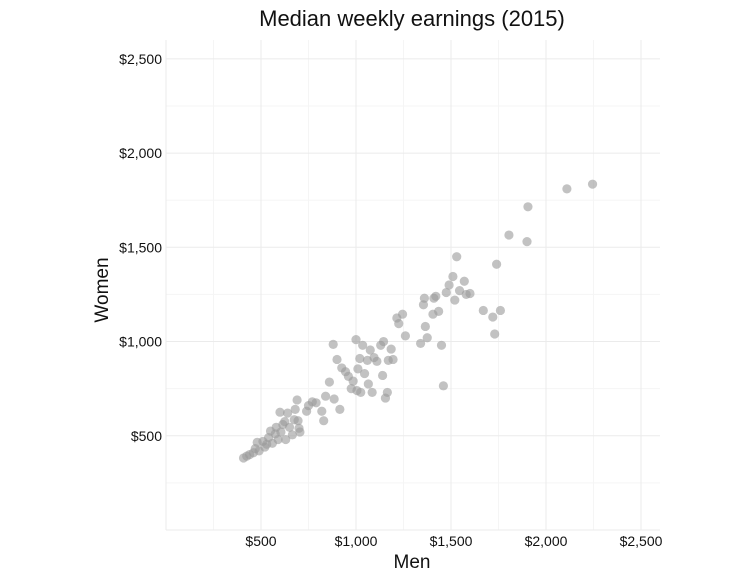 The width and height of the screenshot is (750, 580). I want to click on y-tick-label: $1,500, so click(140, 247).